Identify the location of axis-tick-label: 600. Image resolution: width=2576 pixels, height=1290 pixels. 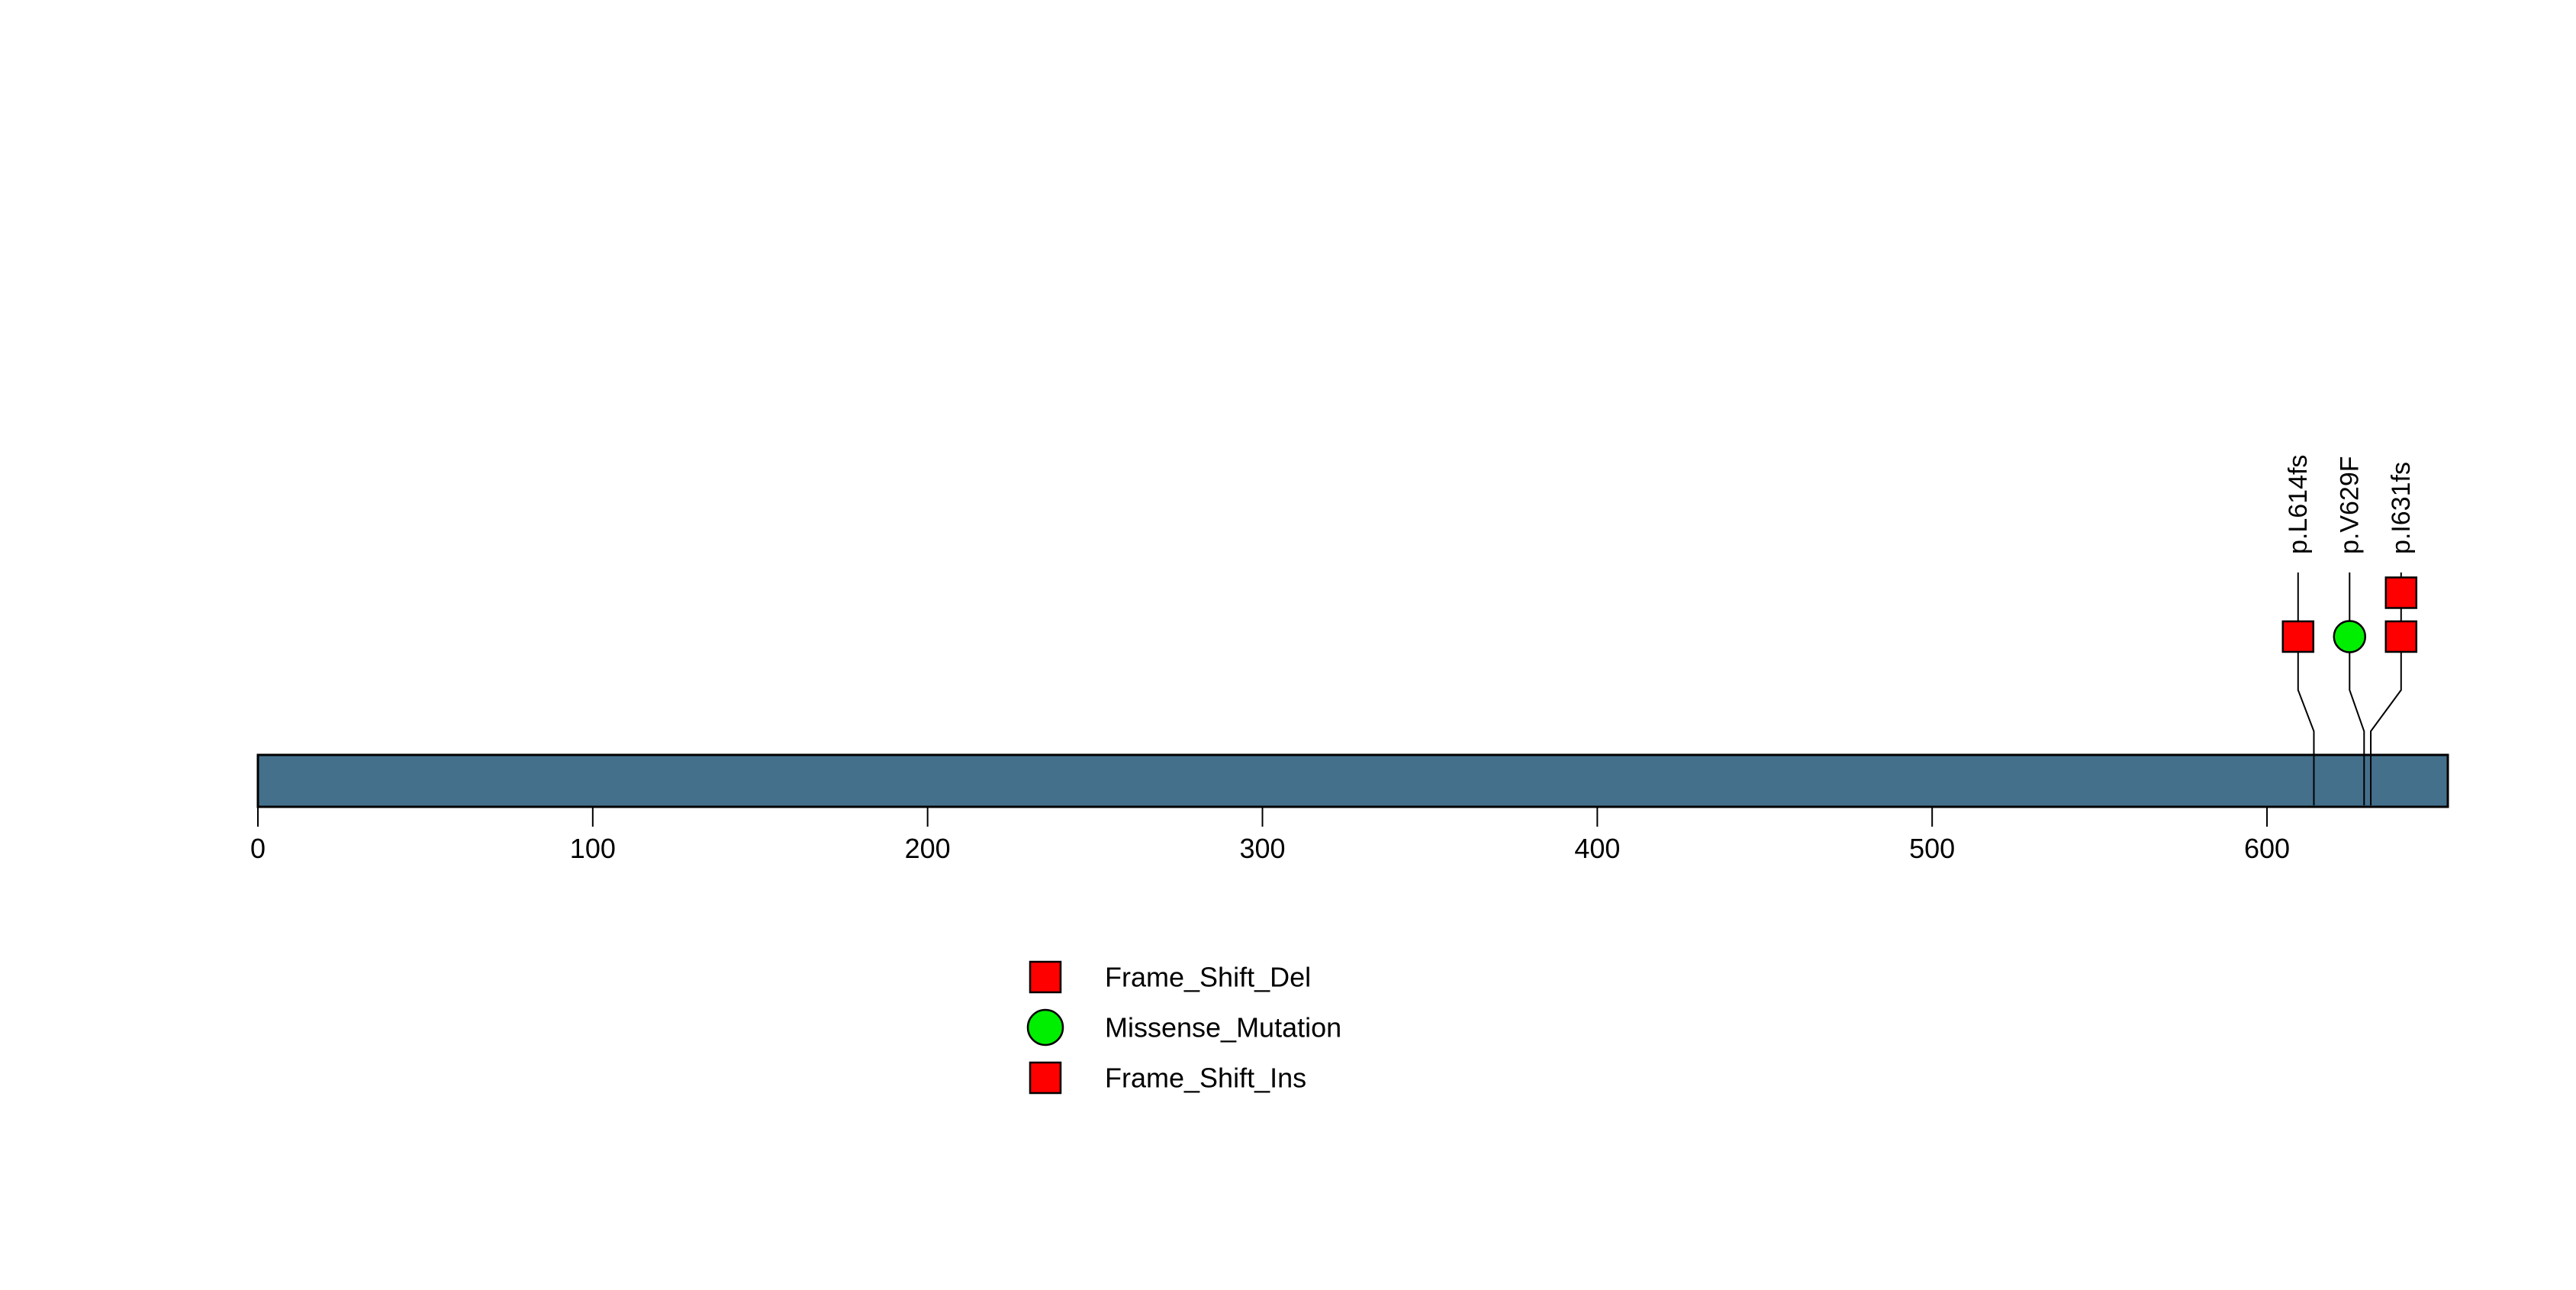
(2267, 848).